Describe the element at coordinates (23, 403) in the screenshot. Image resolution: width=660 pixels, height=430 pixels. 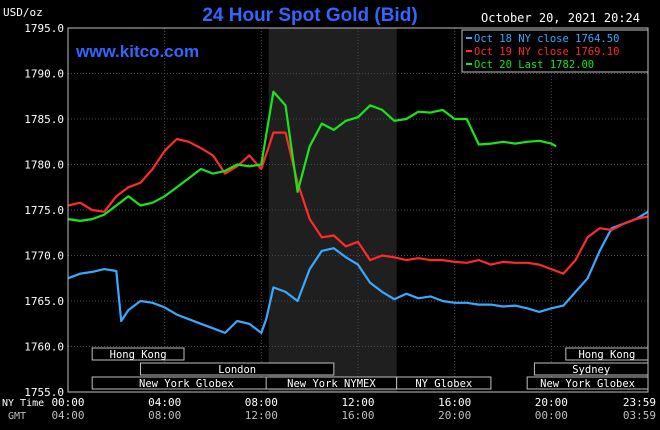
I see `x-row-label-ny: NY Time` at that location.